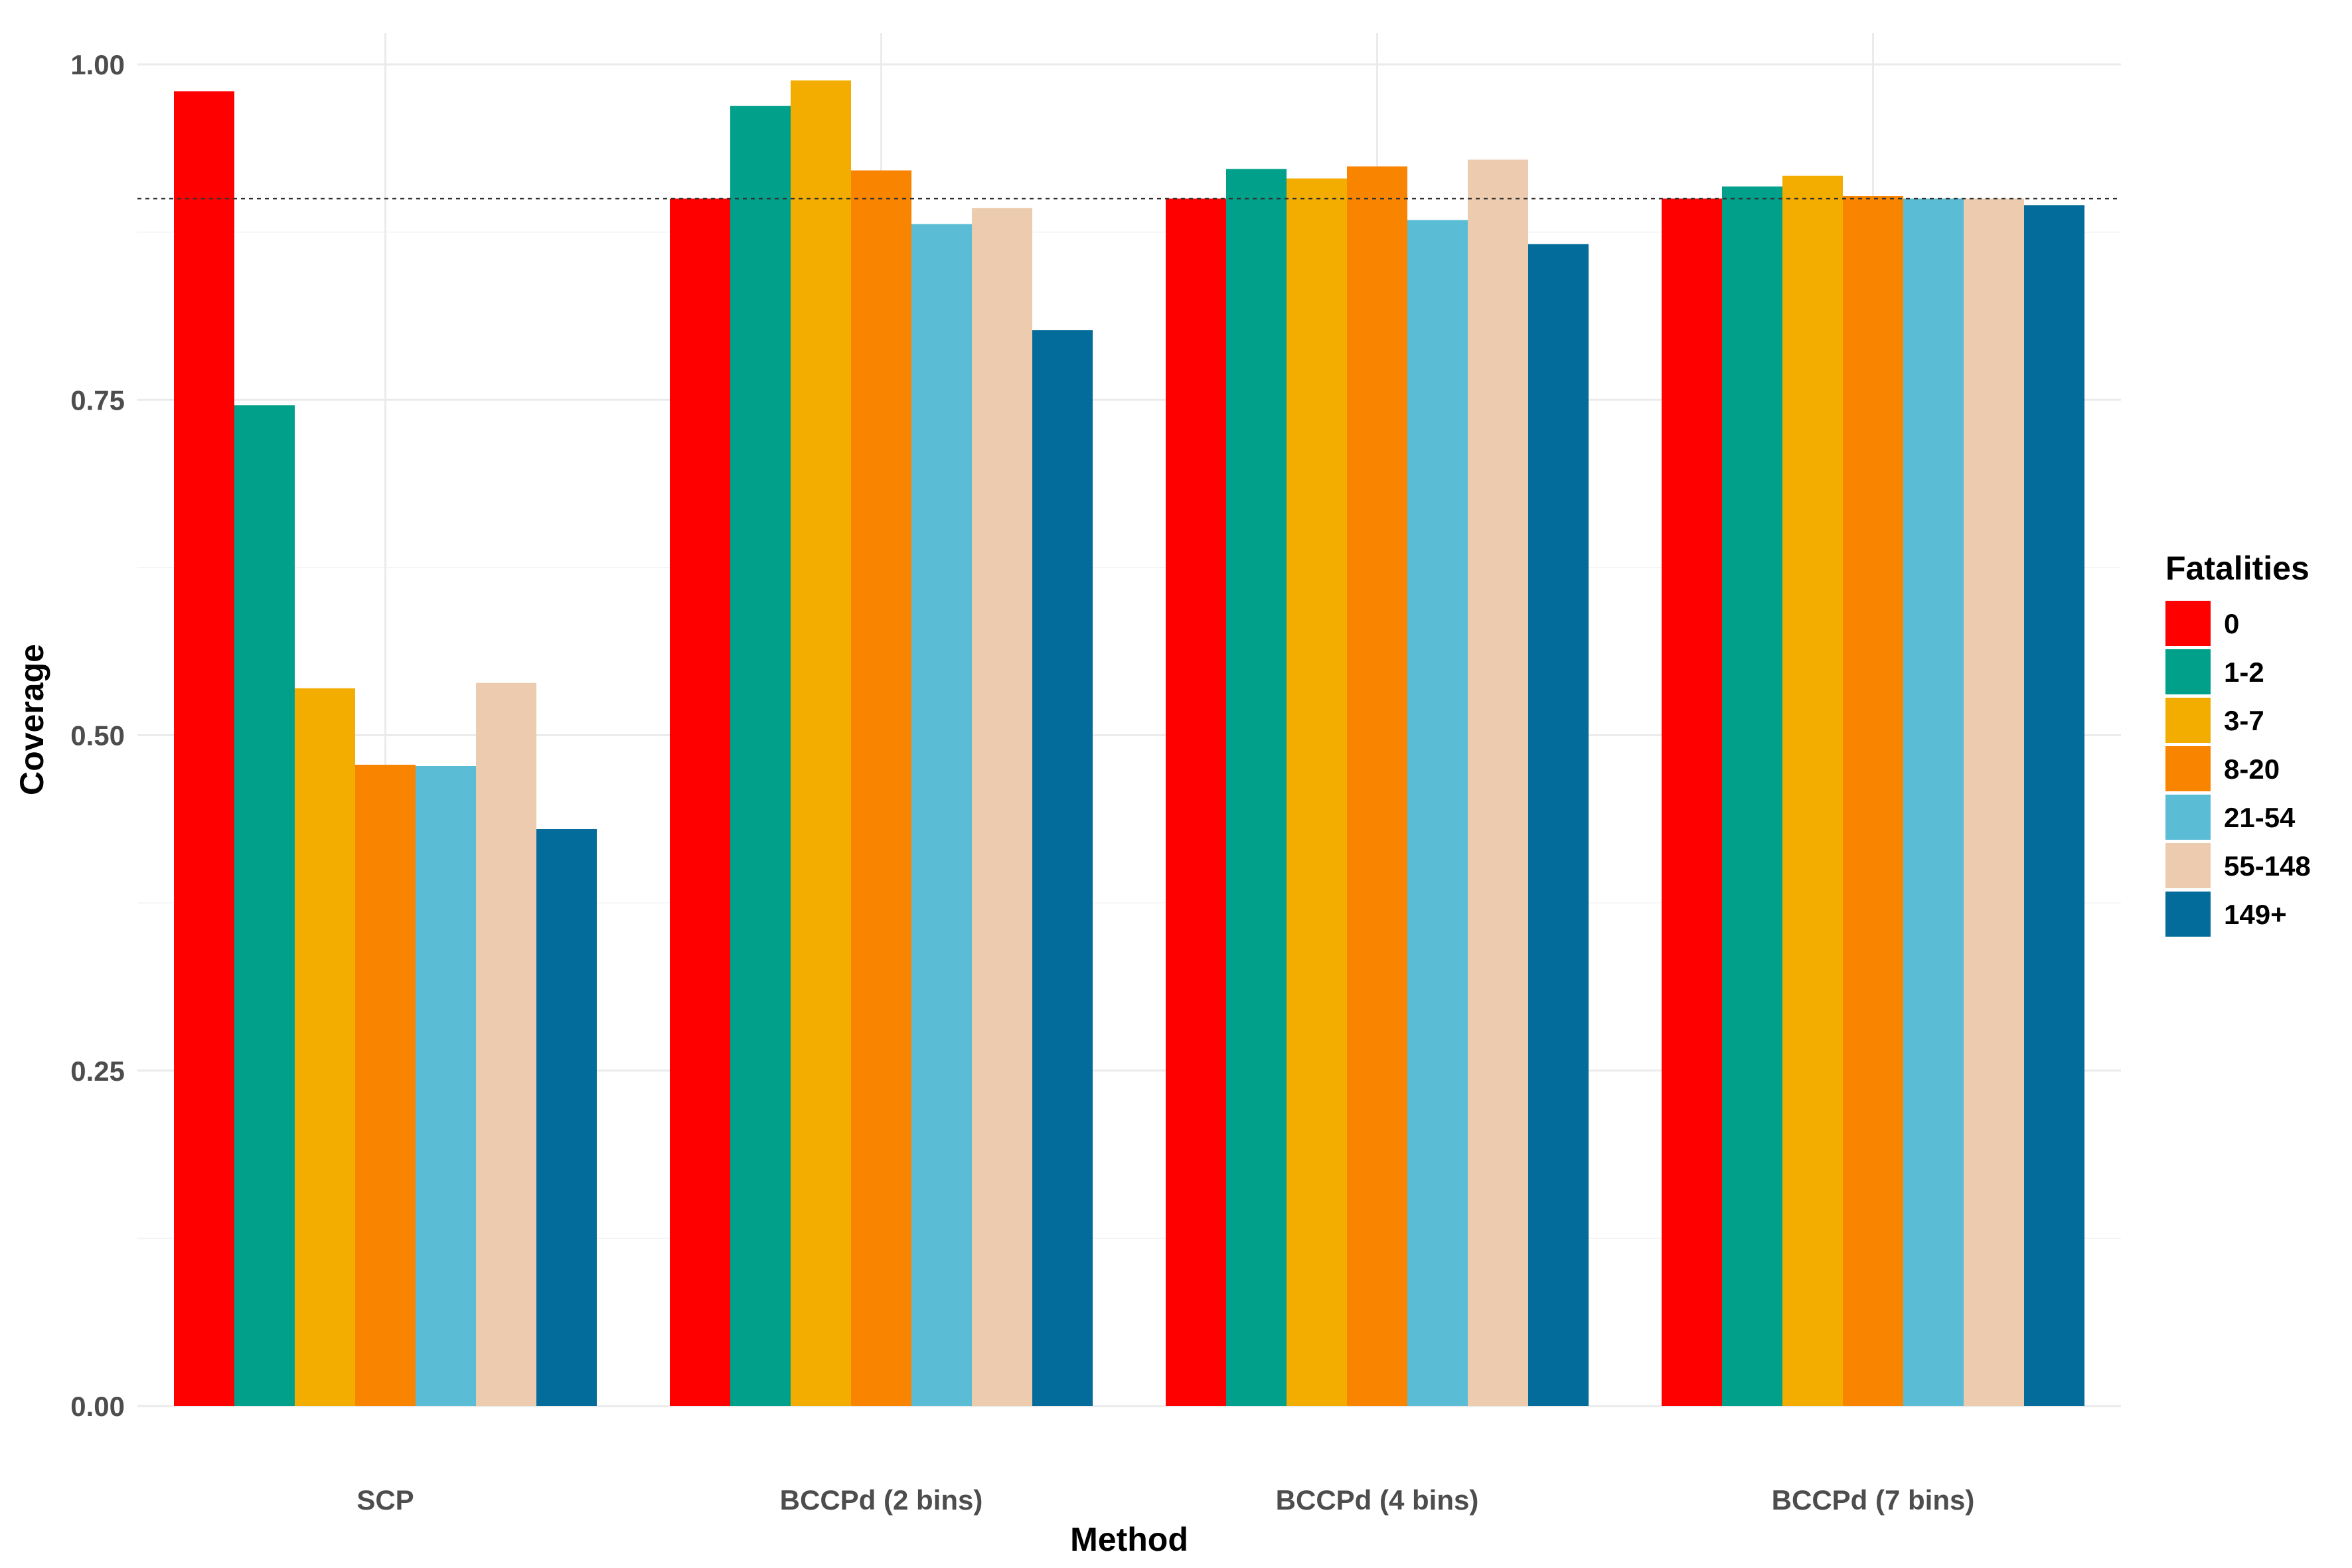 The height and width of the screenshot is (1568, 2352). I want to click on x-axis-title: Method, so click(1129, 1540).